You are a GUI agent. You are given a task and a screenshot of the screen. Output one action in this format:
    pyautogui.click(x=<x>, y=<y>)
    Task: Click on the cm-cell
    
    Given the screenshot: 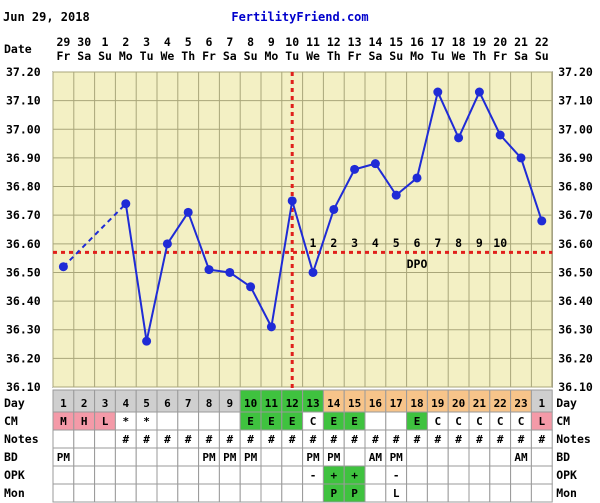 What is the action you would take?
    pyautogui.click(x=167, y=421)
    